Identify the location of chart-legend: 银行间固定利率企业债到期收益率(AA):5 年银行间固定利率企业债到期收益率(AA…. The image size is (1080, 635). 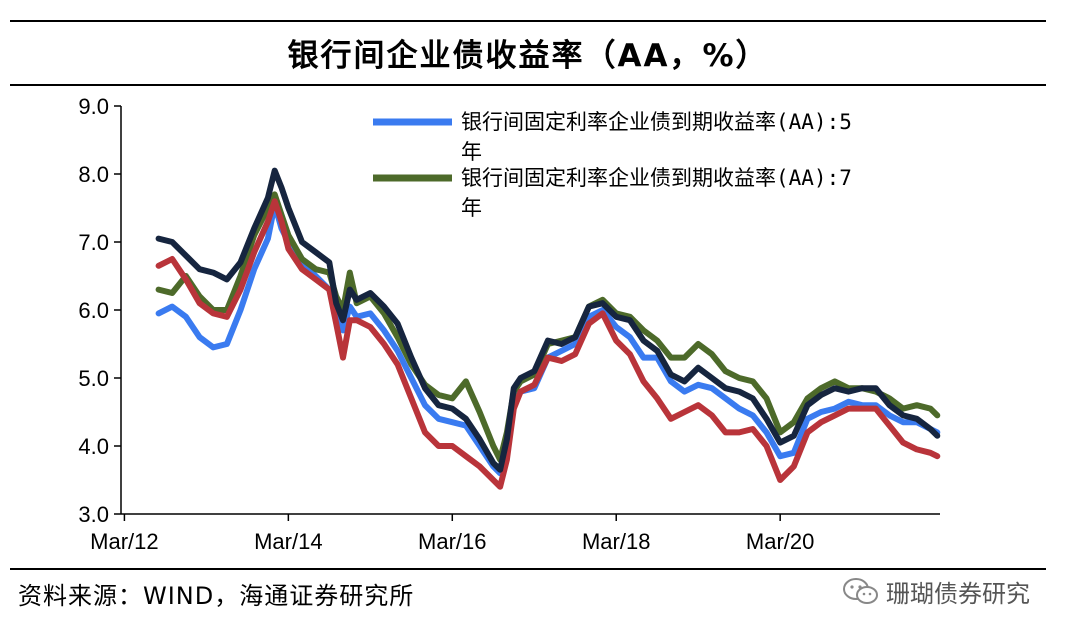
(612, 165).